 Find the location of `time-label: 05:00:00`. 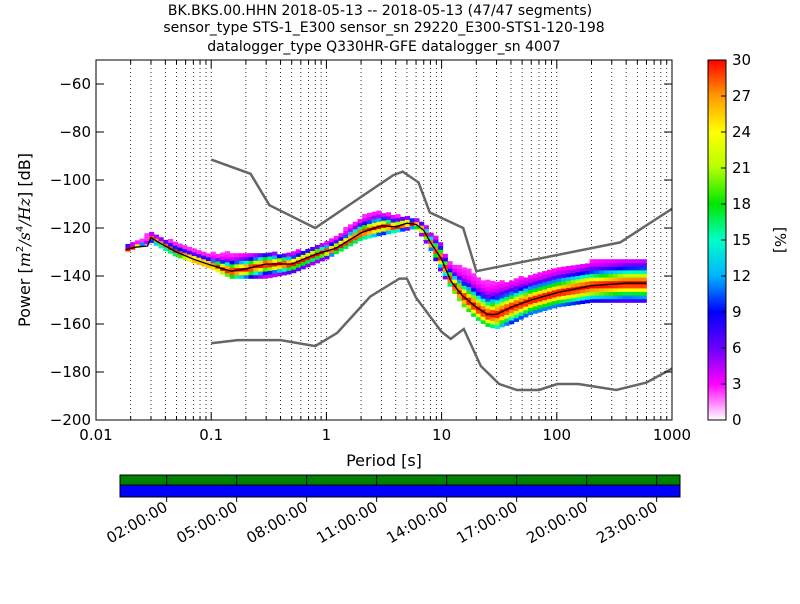

time-label: 05:00:00 is located at coordinates (206, 522).